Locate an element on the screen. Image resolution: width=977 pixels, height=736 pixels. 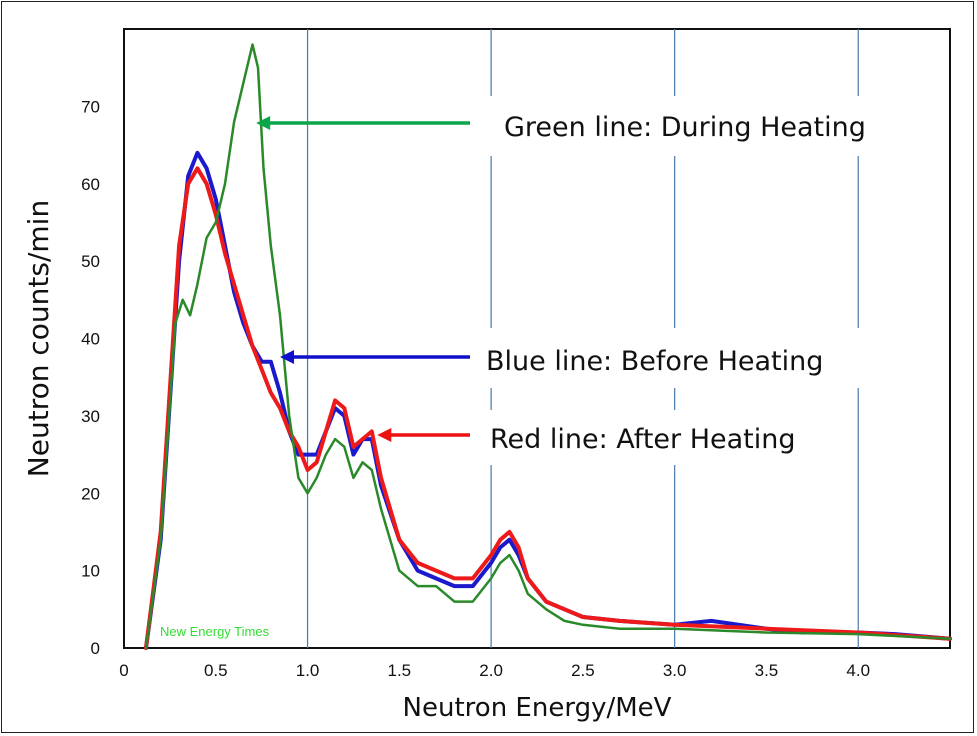
x-tick-label: 2.0 is located at coordinates (491, 670).